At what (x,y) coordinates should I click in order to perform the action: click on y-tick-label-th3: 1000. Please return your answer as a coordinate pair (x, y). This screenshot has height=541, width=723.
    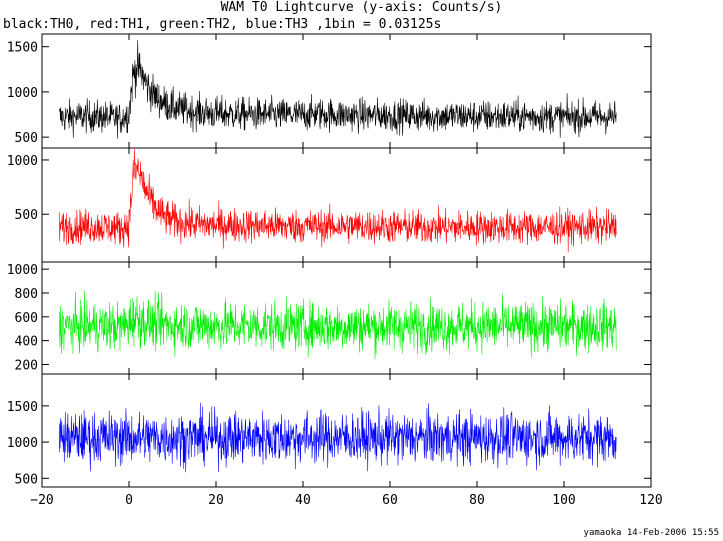
    Looking at the image, I should click on (22, 443).